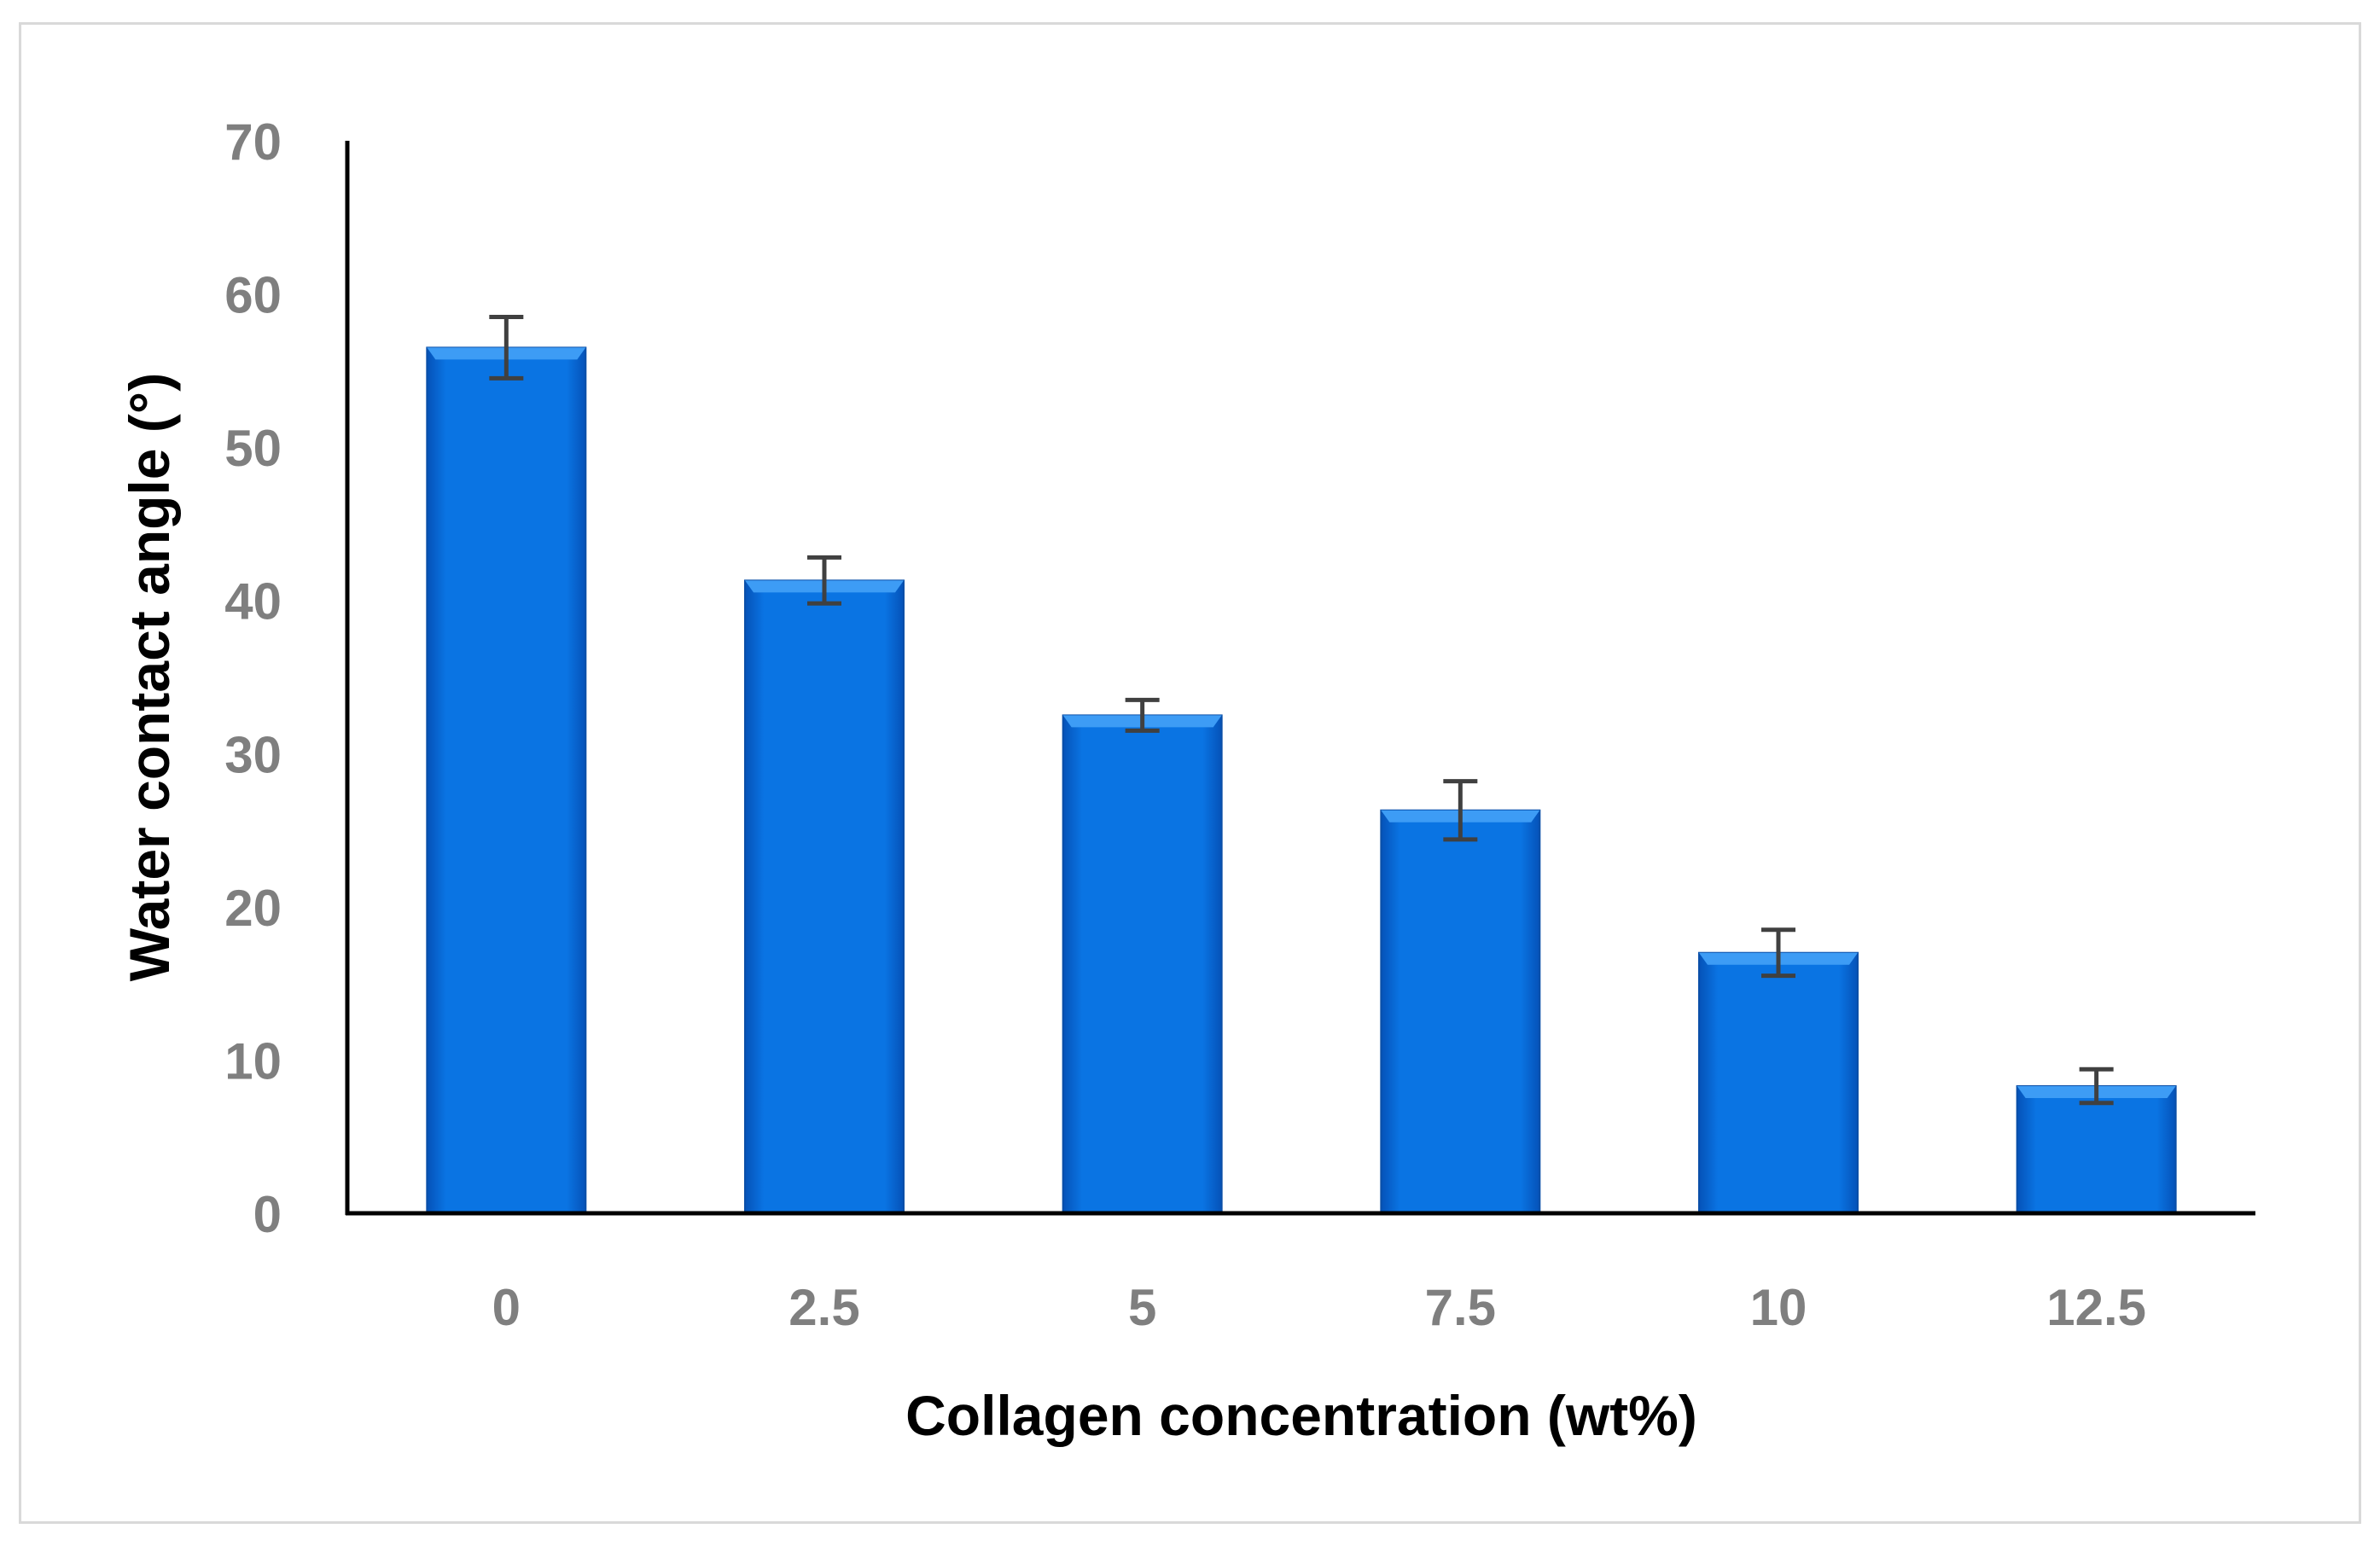 This screenshot has width=2380, height=1546. What do you see at coordinates (1779, 1308) in the screenshot?
I see `x-tick-label: 10` at bounding box center [1779, 1308].